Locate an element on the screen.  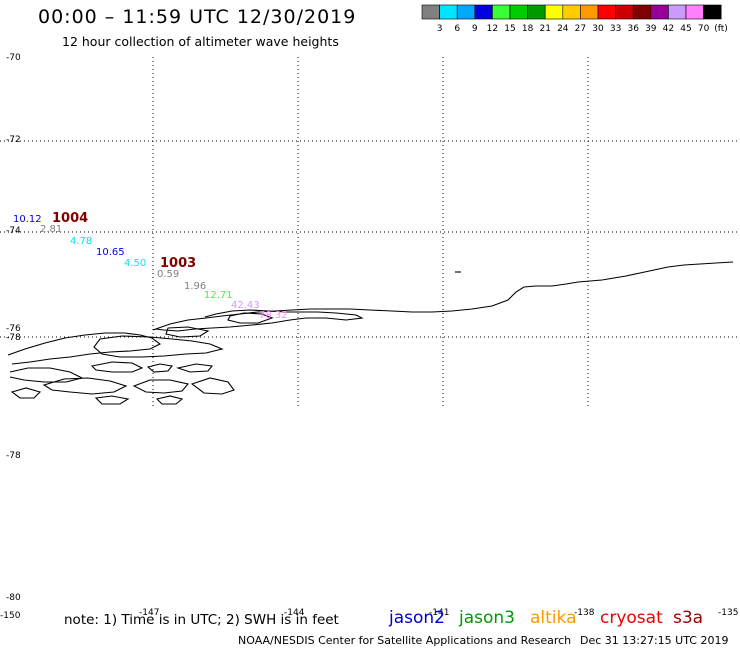
pressure-label: 1003 is located at coordinates (178, 263).